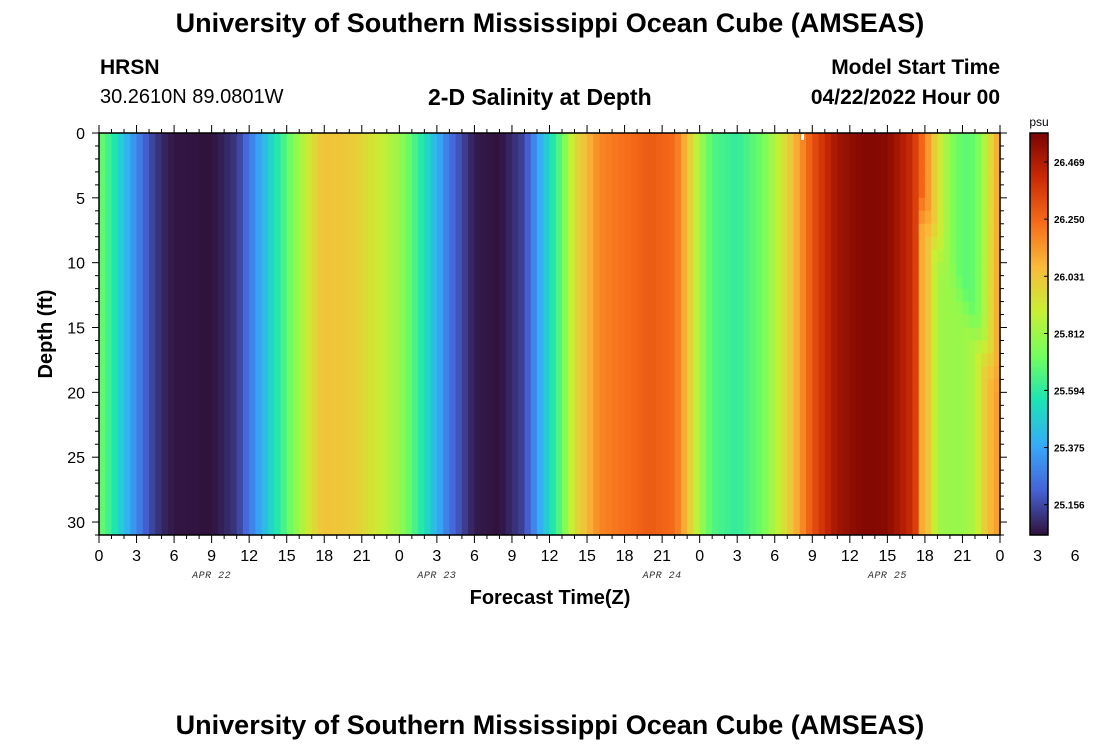  Describe the element at coordinates (1069, 277) in the screenshot. I see `colorbar-tick-label: 26.031` at that location.